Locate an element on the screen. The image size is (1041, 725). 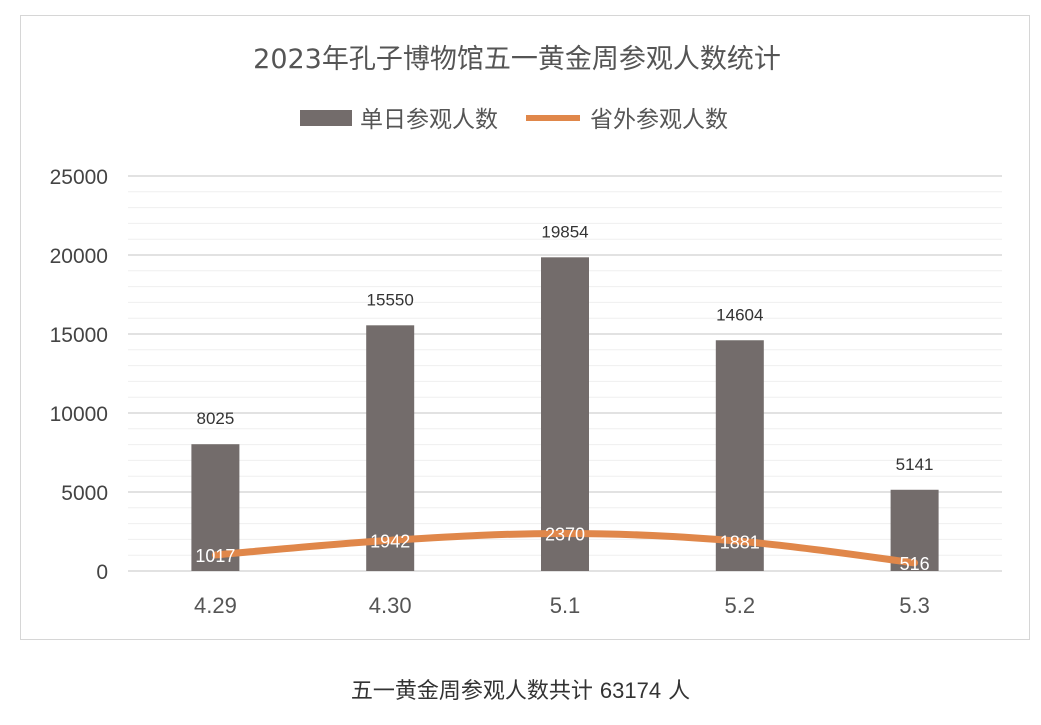
caption-total: 63174 is located at coordinates (630, 690).